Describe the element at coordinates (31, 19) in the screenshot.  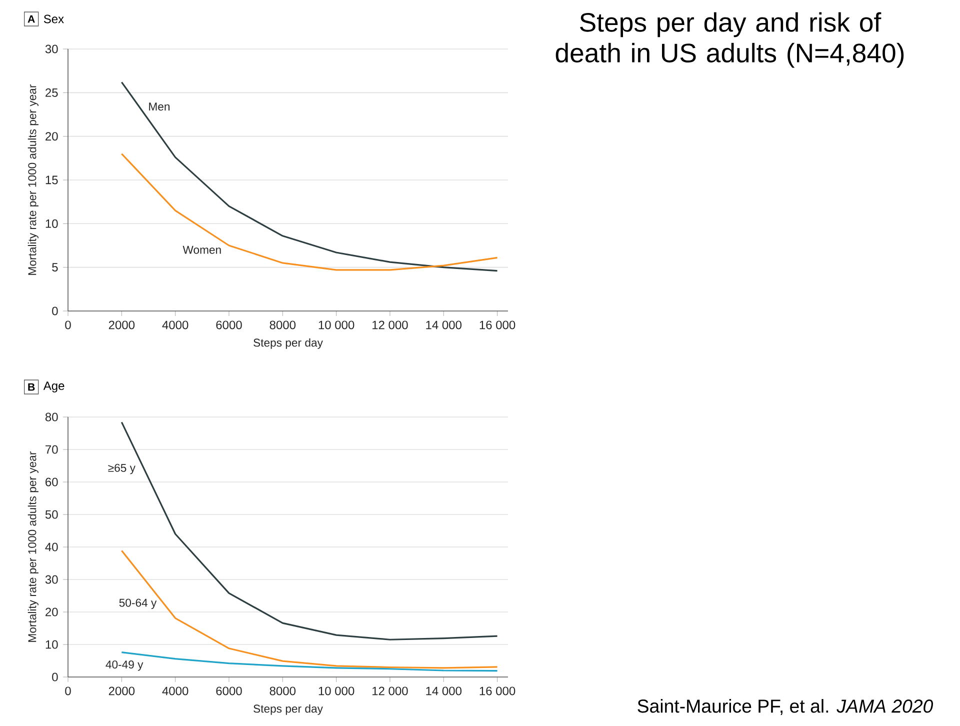
I see `text: A` at that location.